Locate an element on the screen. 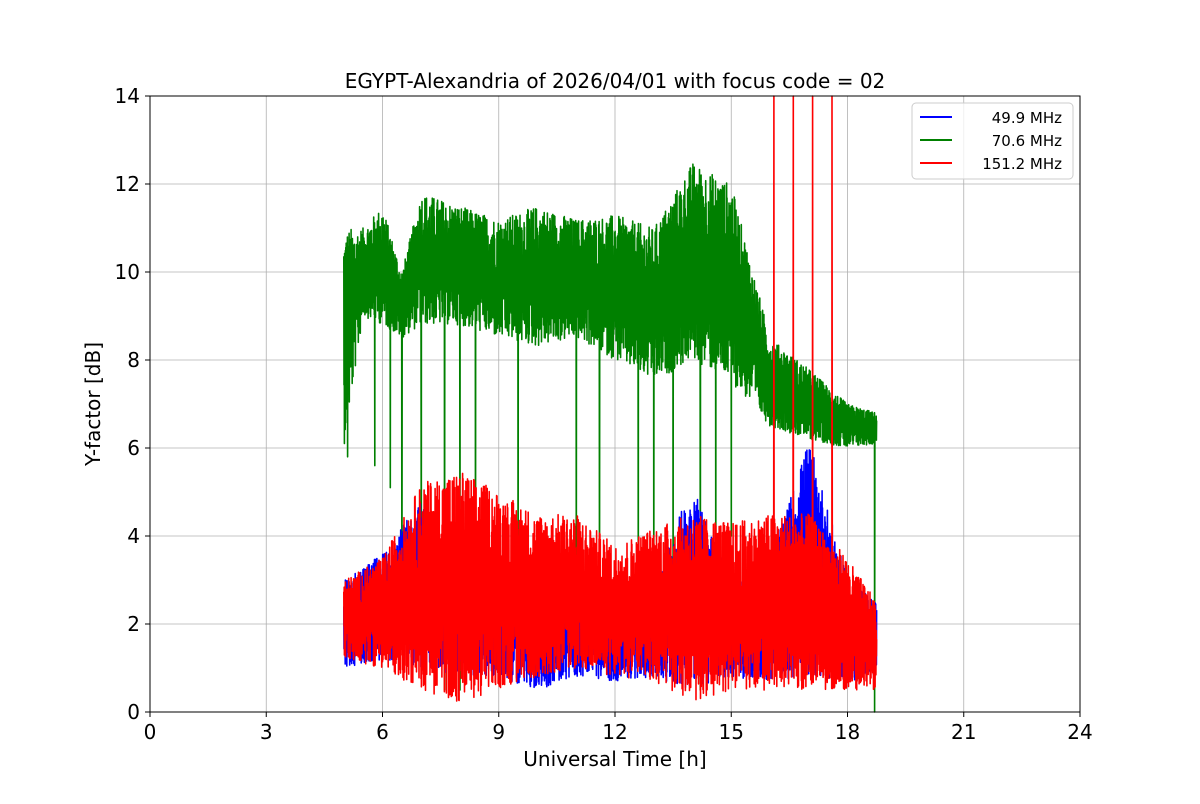 This screenshot has height=804, width=1200. x-tick-label: 18 is located at coordinates (847, 732).